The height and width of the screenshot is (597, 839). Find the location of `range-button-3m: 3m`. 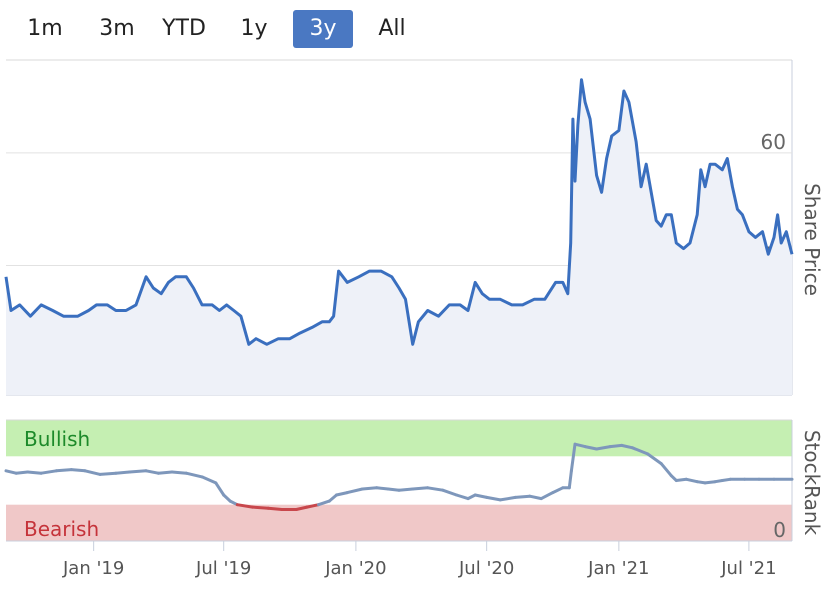

range-button-3m: 3m is located at coordinates (117, 28).